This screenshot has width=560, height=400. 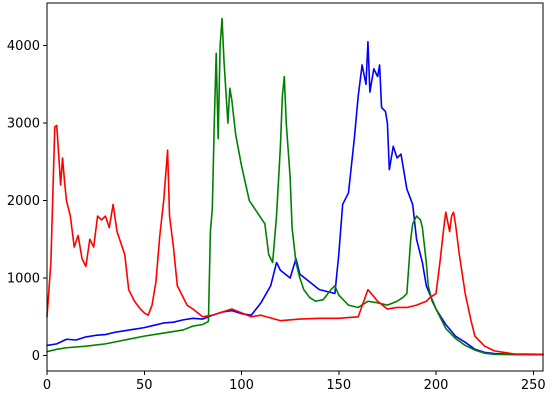 What do you see at coordinates (294, 382) in the screenshot?
I see `x-axis-ticks: 0 50 100 150 200 250` at bounding box center [294, 382].